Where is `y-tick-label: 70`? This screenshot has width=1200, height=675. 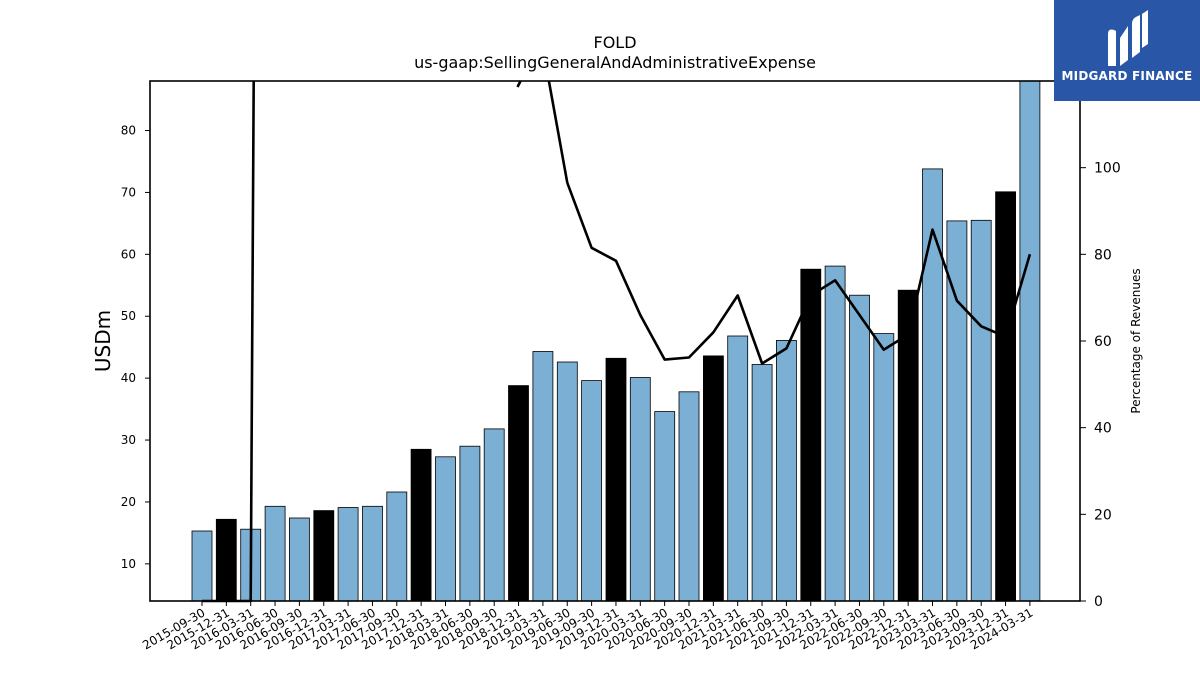
y-tick-label: 70 is located at coordinates (128, 192).